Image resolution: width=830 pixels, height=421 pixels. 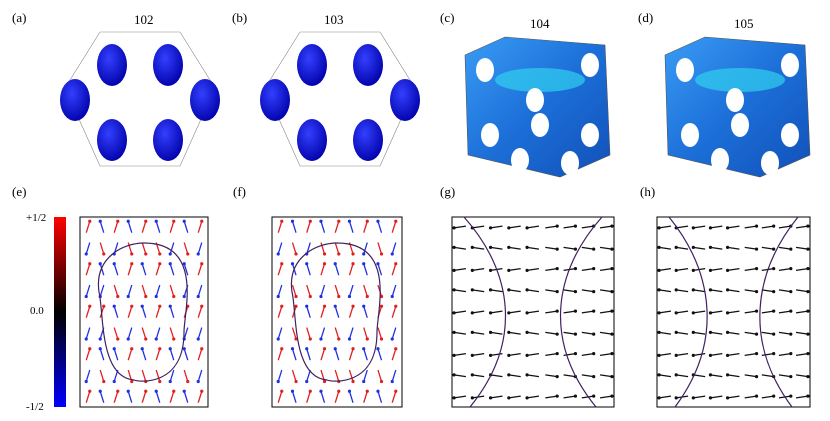 What do you see at coordinates (447, 191) in the screenshot?
I see `panel-label: (g)` at bounding box center [447, 191].